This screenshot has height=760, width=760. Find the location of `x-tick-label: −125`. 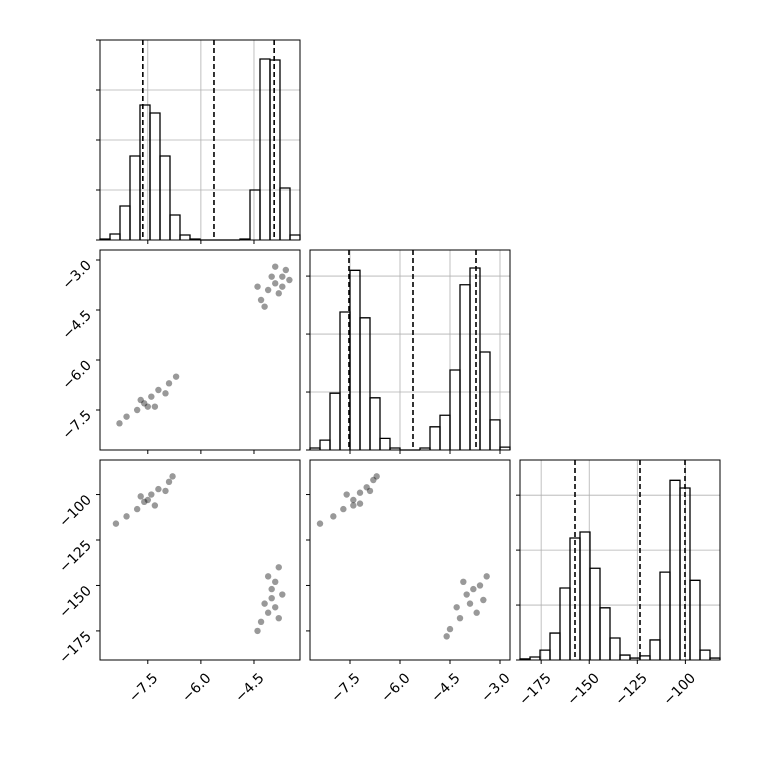

x-tick-label: −125 is located at coordinates (631, 689).